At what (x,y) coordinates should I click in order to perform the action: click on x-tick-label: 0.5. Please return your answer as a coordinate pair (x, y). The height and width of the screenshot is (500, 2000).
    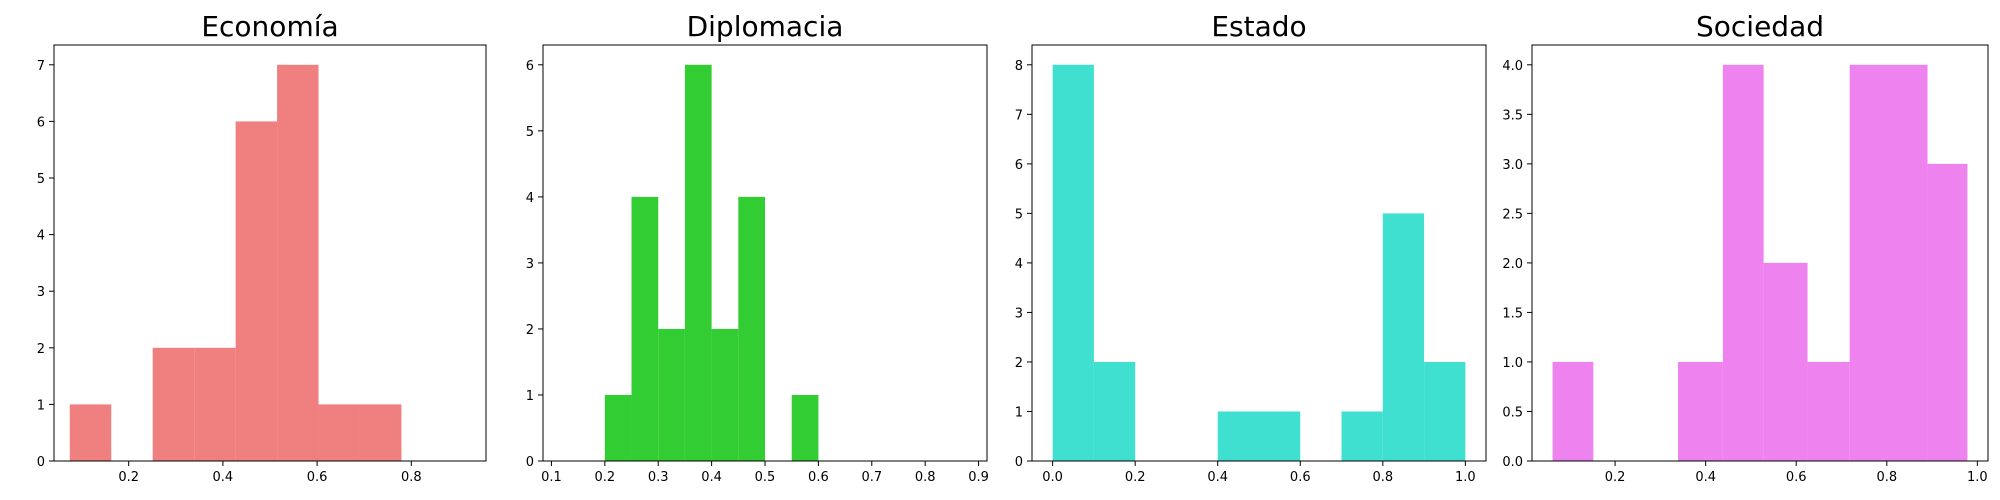
    Looking at the image, I should click on (765, 477).